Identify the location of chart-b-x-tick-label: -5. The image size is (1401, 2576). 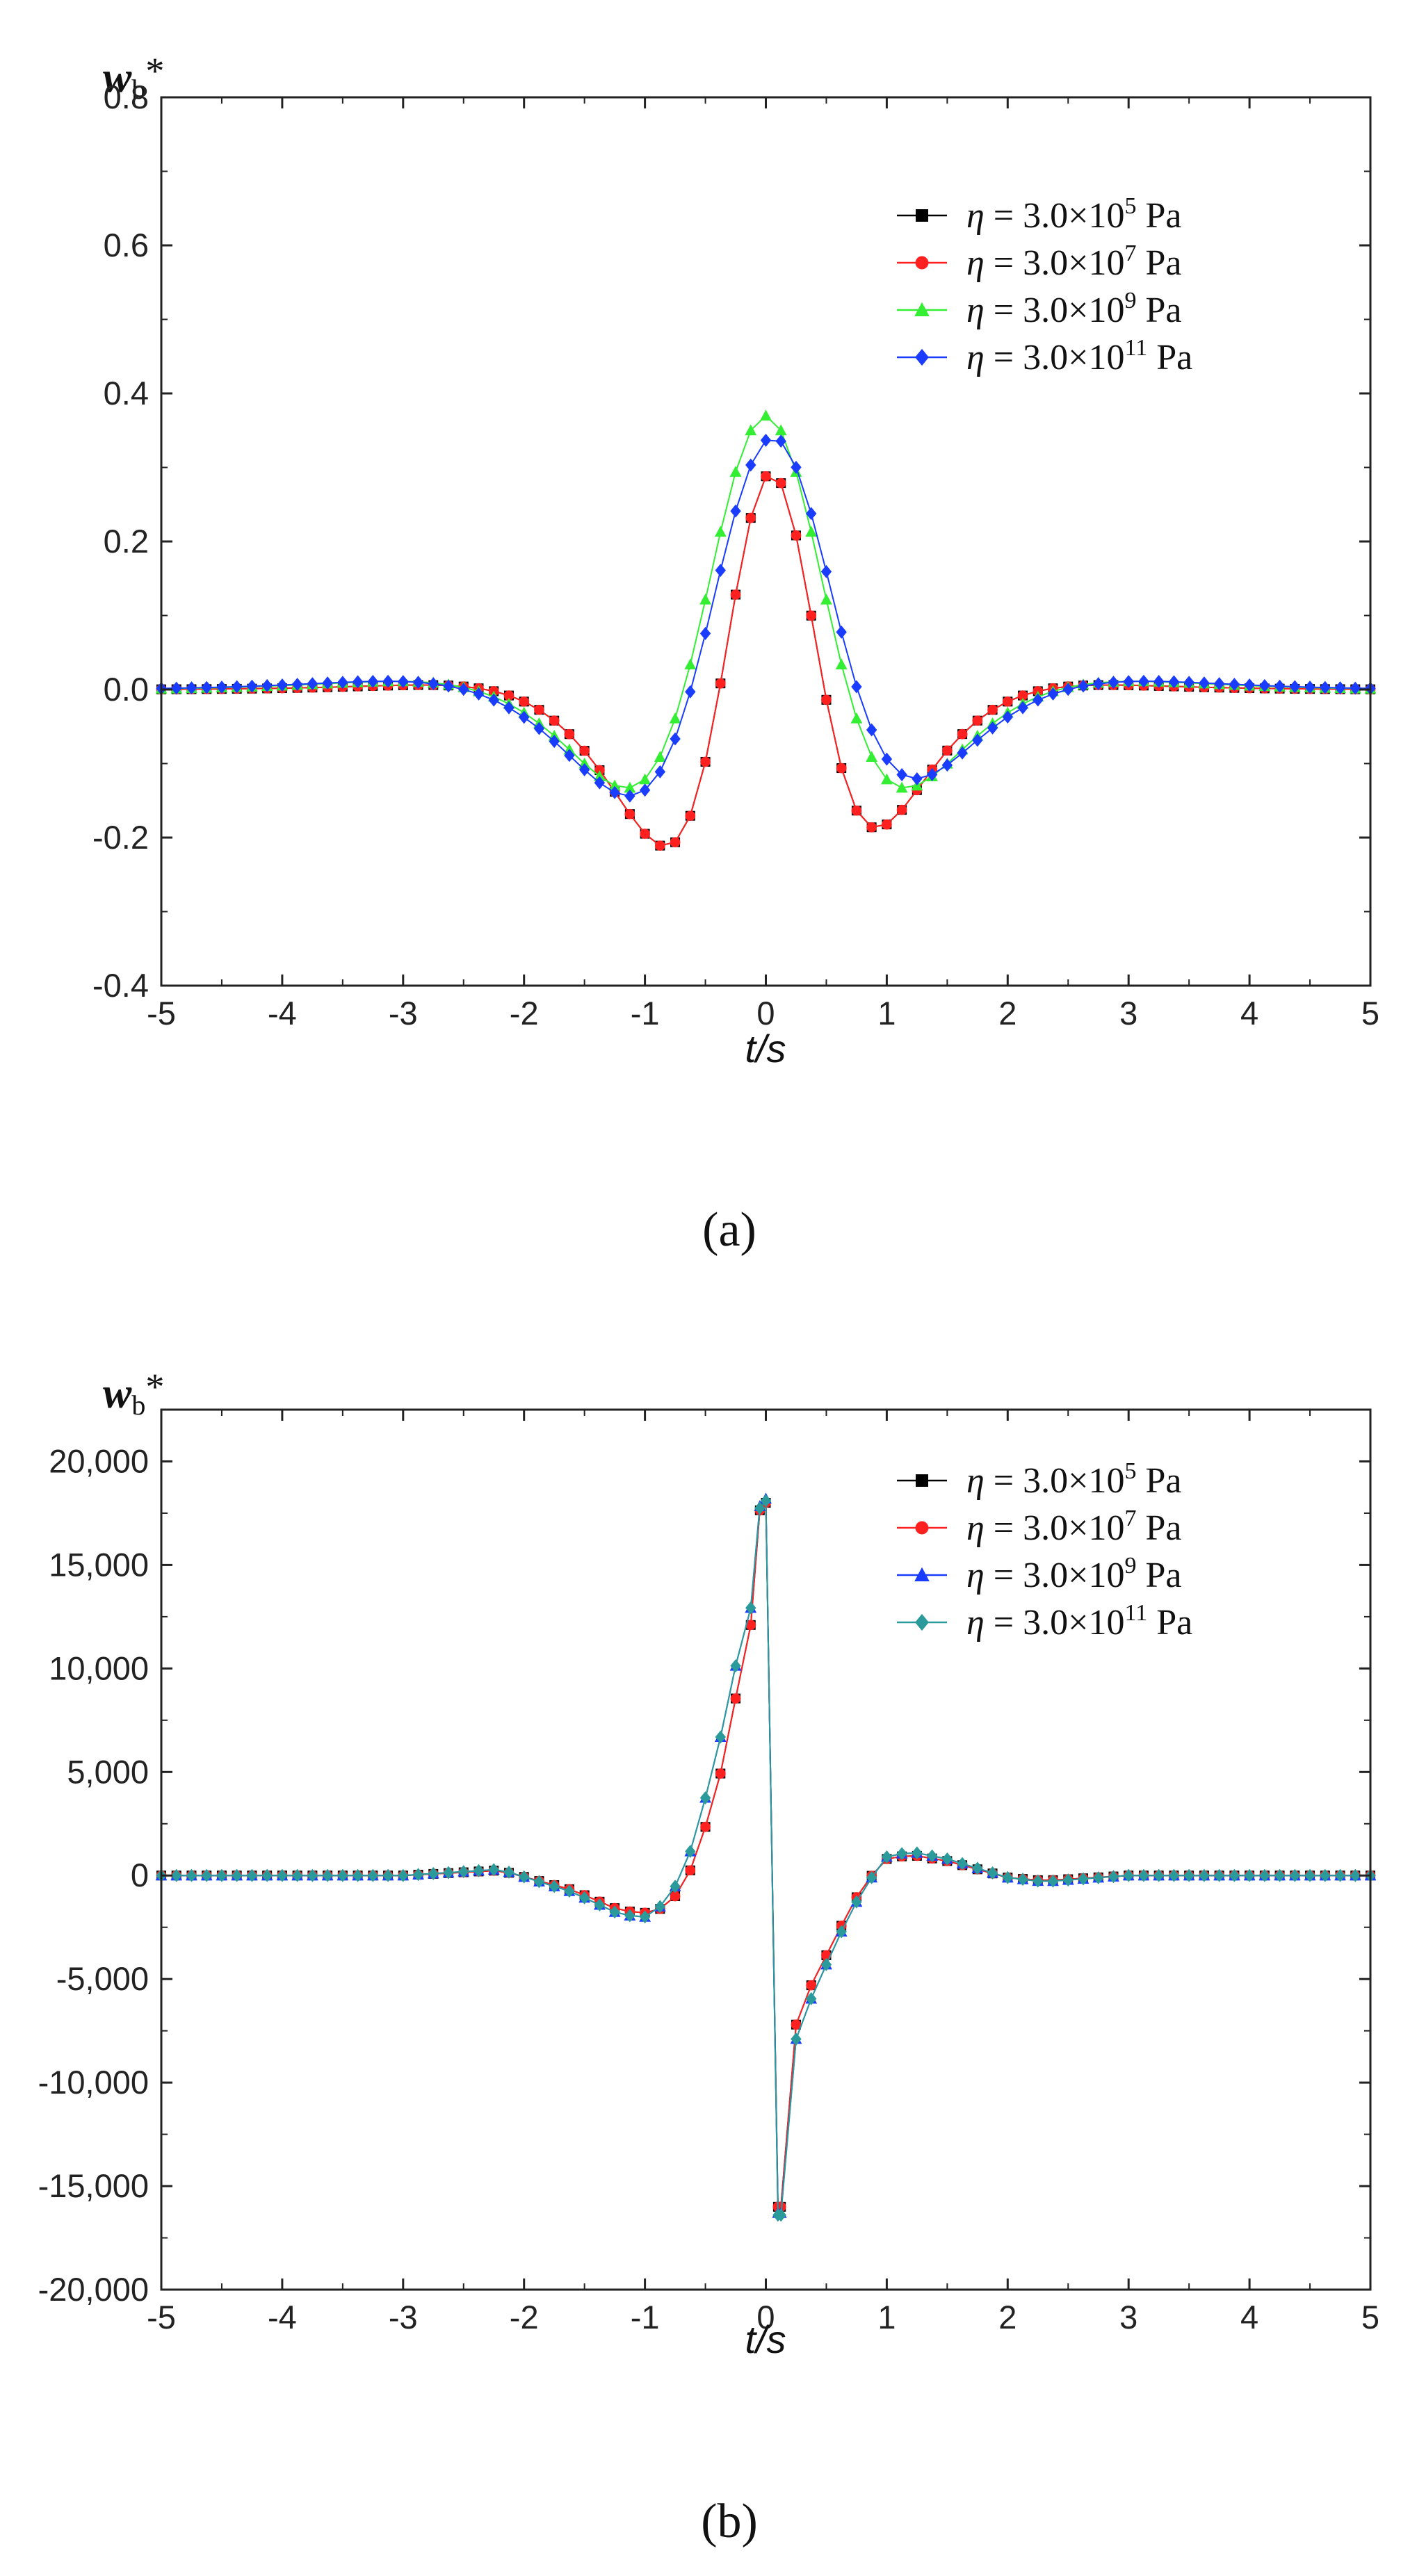
(162, 2317).